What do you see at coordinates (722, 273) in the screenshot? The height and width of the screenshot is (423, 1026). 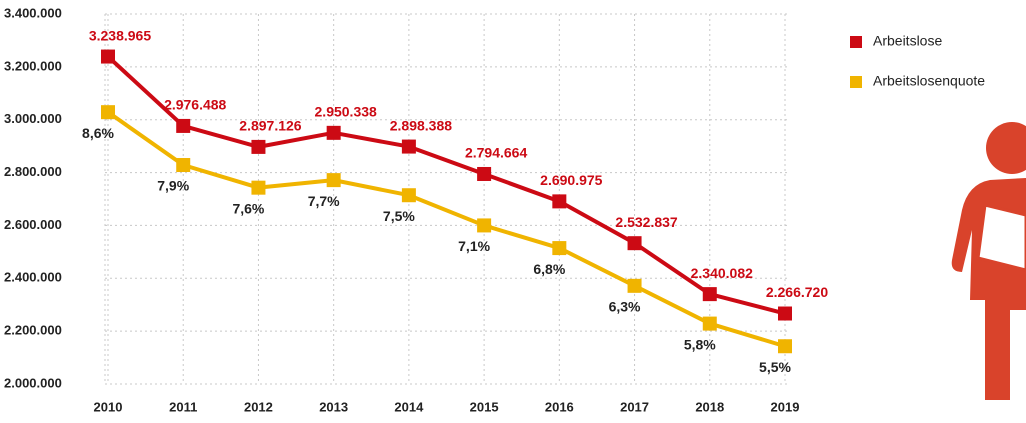 I see `value-label: 2.340.082` at bounding box center [722, 273].